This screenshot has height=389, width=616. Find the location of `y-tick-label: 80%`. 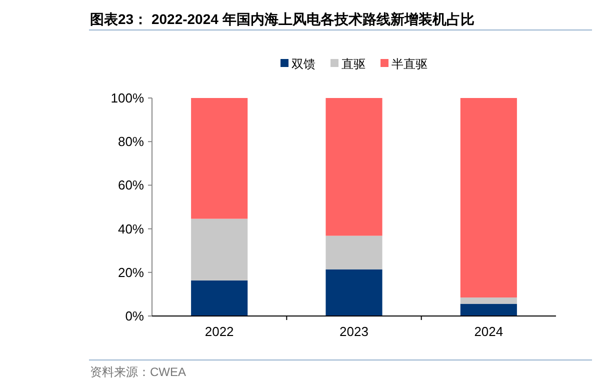

y-tick-label: 80% is located at coordinates (131, 142).